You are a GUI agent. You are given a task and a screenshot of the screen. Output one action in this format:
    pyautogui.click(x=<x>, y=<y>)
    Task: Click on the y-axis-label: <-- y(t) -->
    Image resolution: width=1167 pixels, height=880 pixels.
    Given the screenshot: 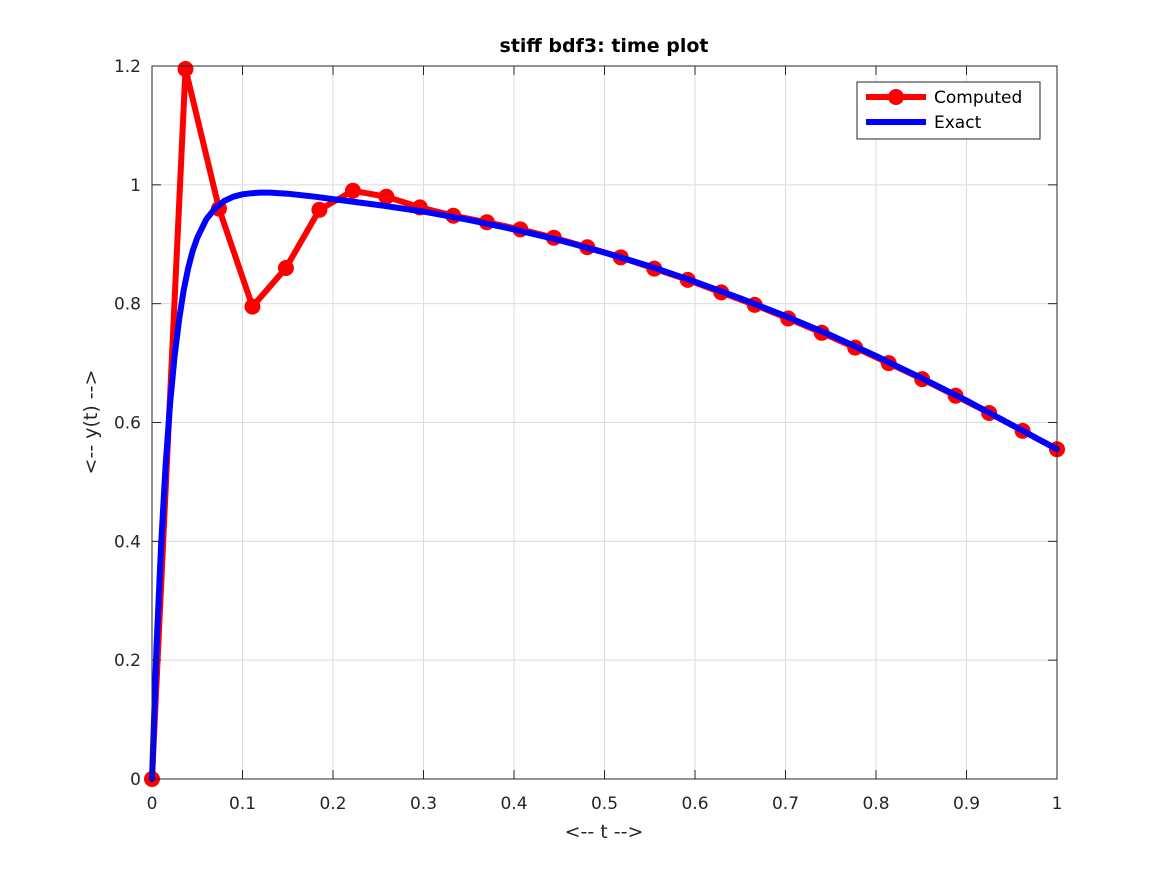 What is the action you would take?
    pyautogui.click(x=91, y=422)
    